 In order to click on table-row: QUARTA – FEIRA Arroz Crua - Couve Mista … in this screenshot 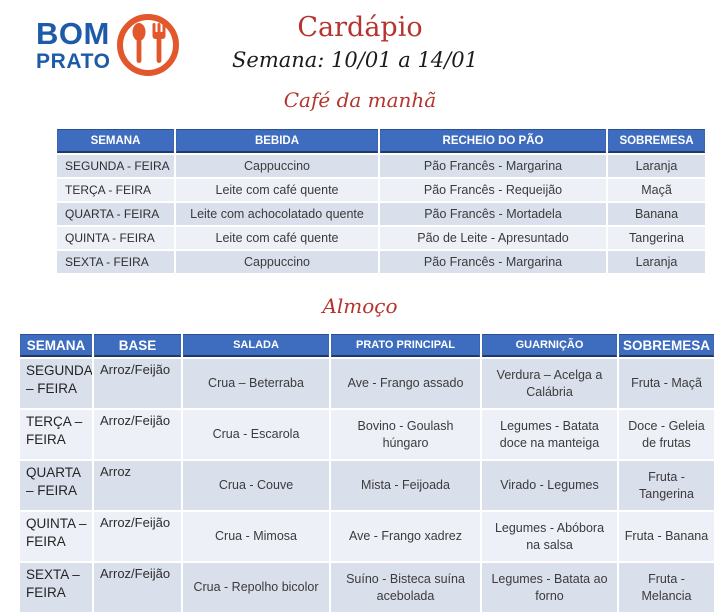, I will do `click(367, 485)`.